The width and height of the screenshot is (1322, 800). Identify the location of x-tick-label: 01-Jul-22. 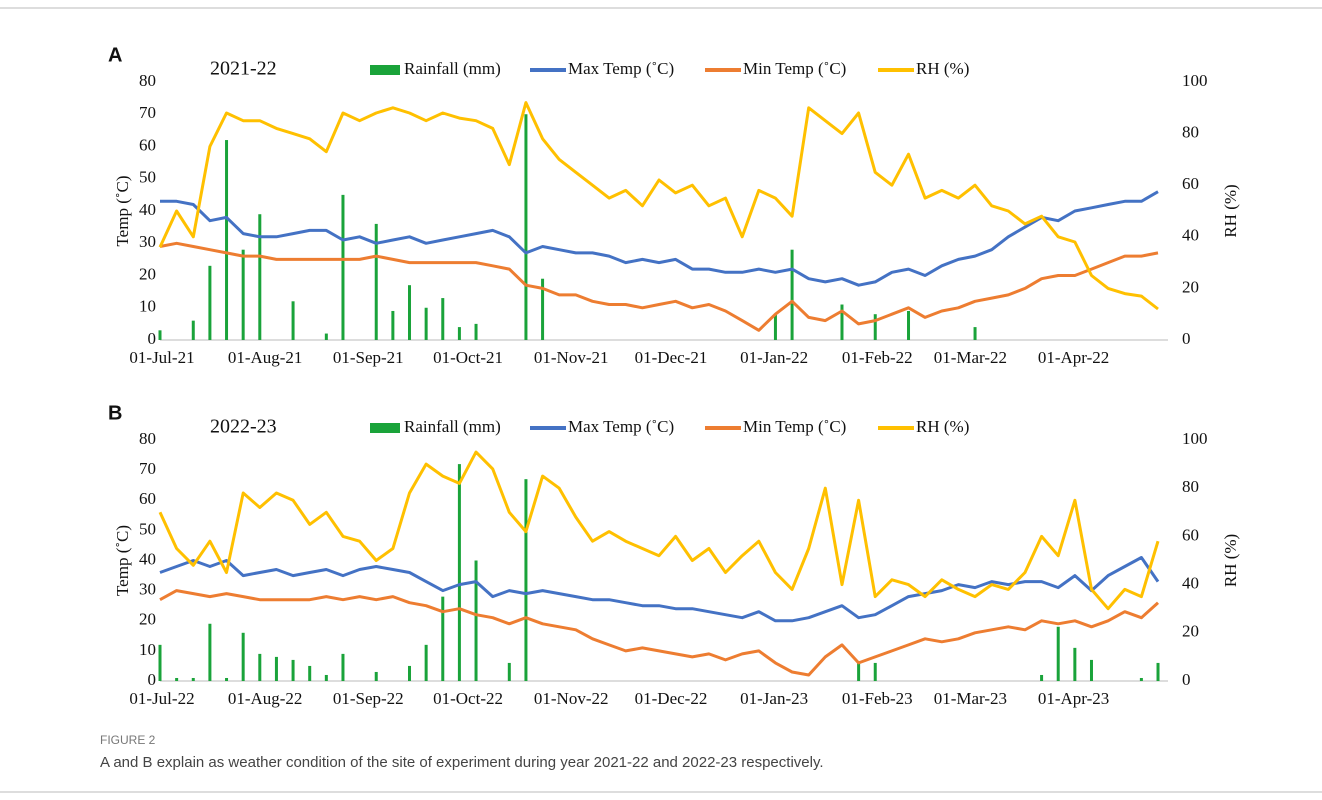
(161, 698).